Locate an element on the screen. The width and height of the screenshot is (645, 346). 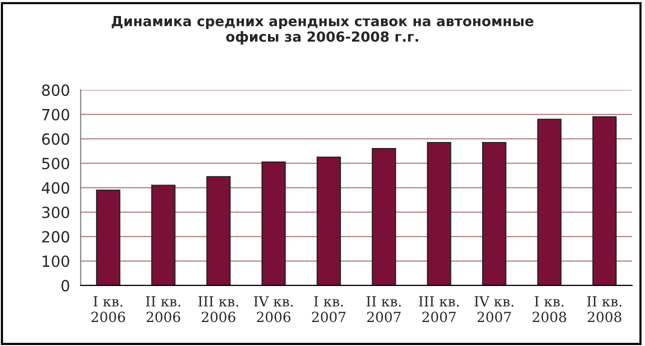
x-tick-label: II кв. 2007 is located at coordinates (383, 309).